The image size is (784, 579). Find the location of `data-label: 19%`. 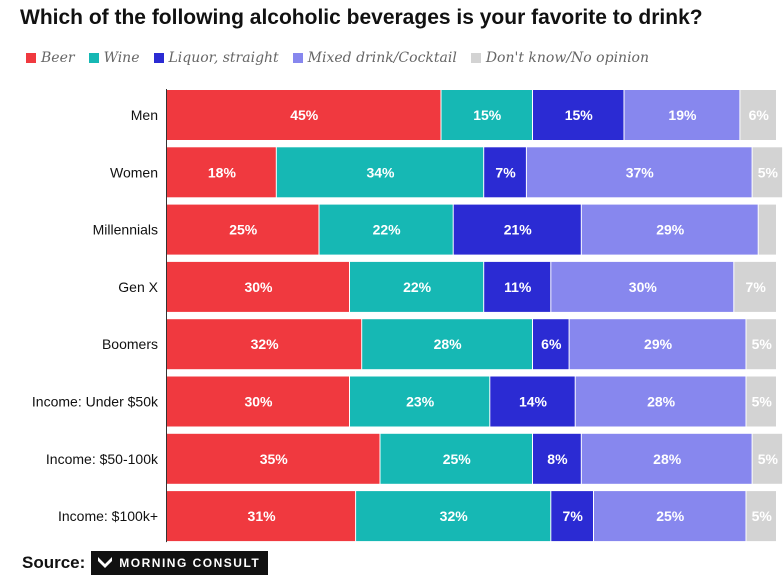

data-label: 19% is located at coordinates (682, 115).